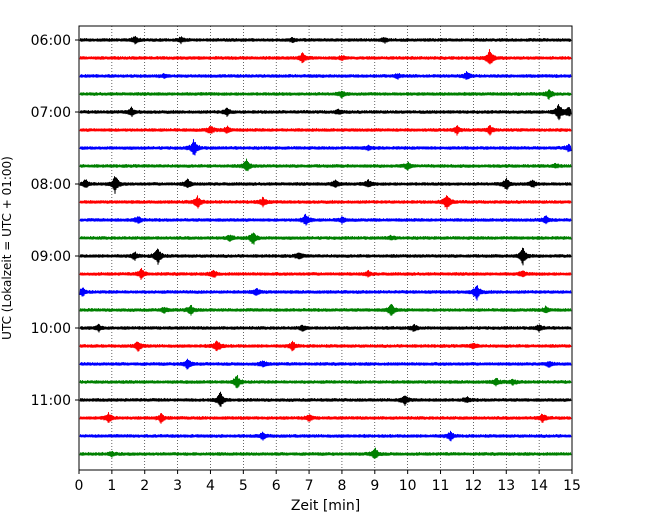 This screenshot has height=520, width=650. I want to click on x-axis-label: Zeit [min], so click(325, 506).